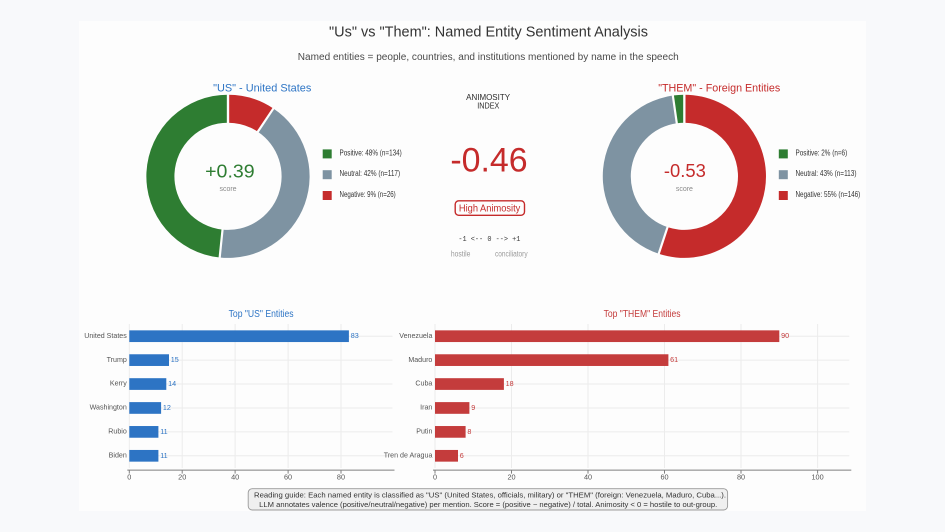 This screenshot has width=945, height=532. Describe the element at coordinates (462, 455) in the screenshot. I see `svg-text: 6` at that location.